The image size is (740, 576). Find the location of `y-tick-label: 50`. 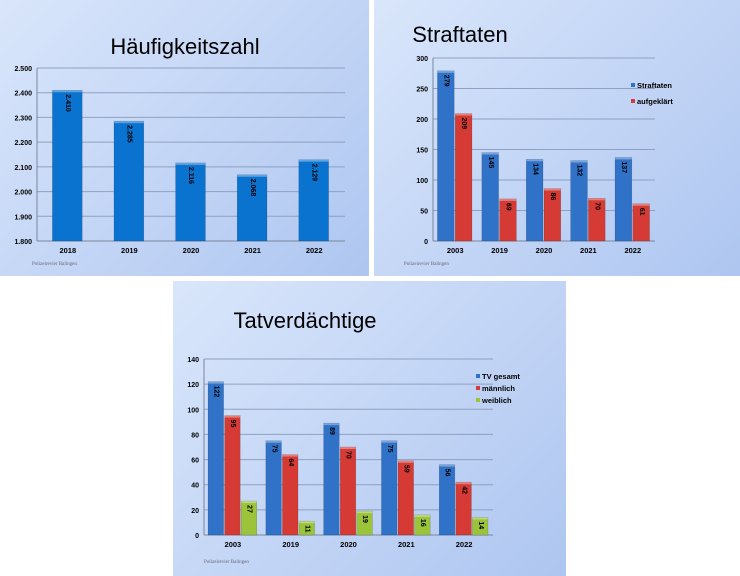

y-tick-label: 50 is located at coordinates (424, 212).